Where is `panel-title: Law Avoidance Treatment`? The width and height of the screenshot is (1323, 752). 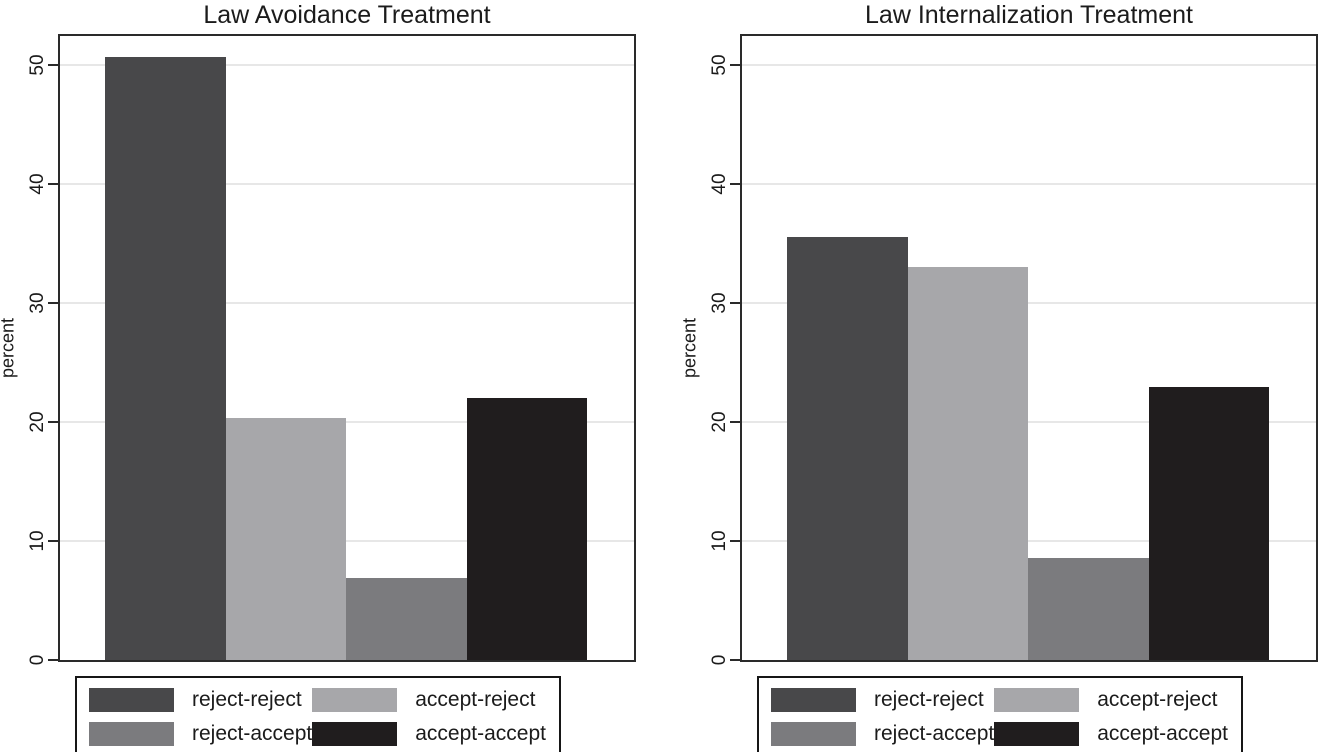
panel-title: Law Avoidance Treatment is located at coordinates (347, 15).